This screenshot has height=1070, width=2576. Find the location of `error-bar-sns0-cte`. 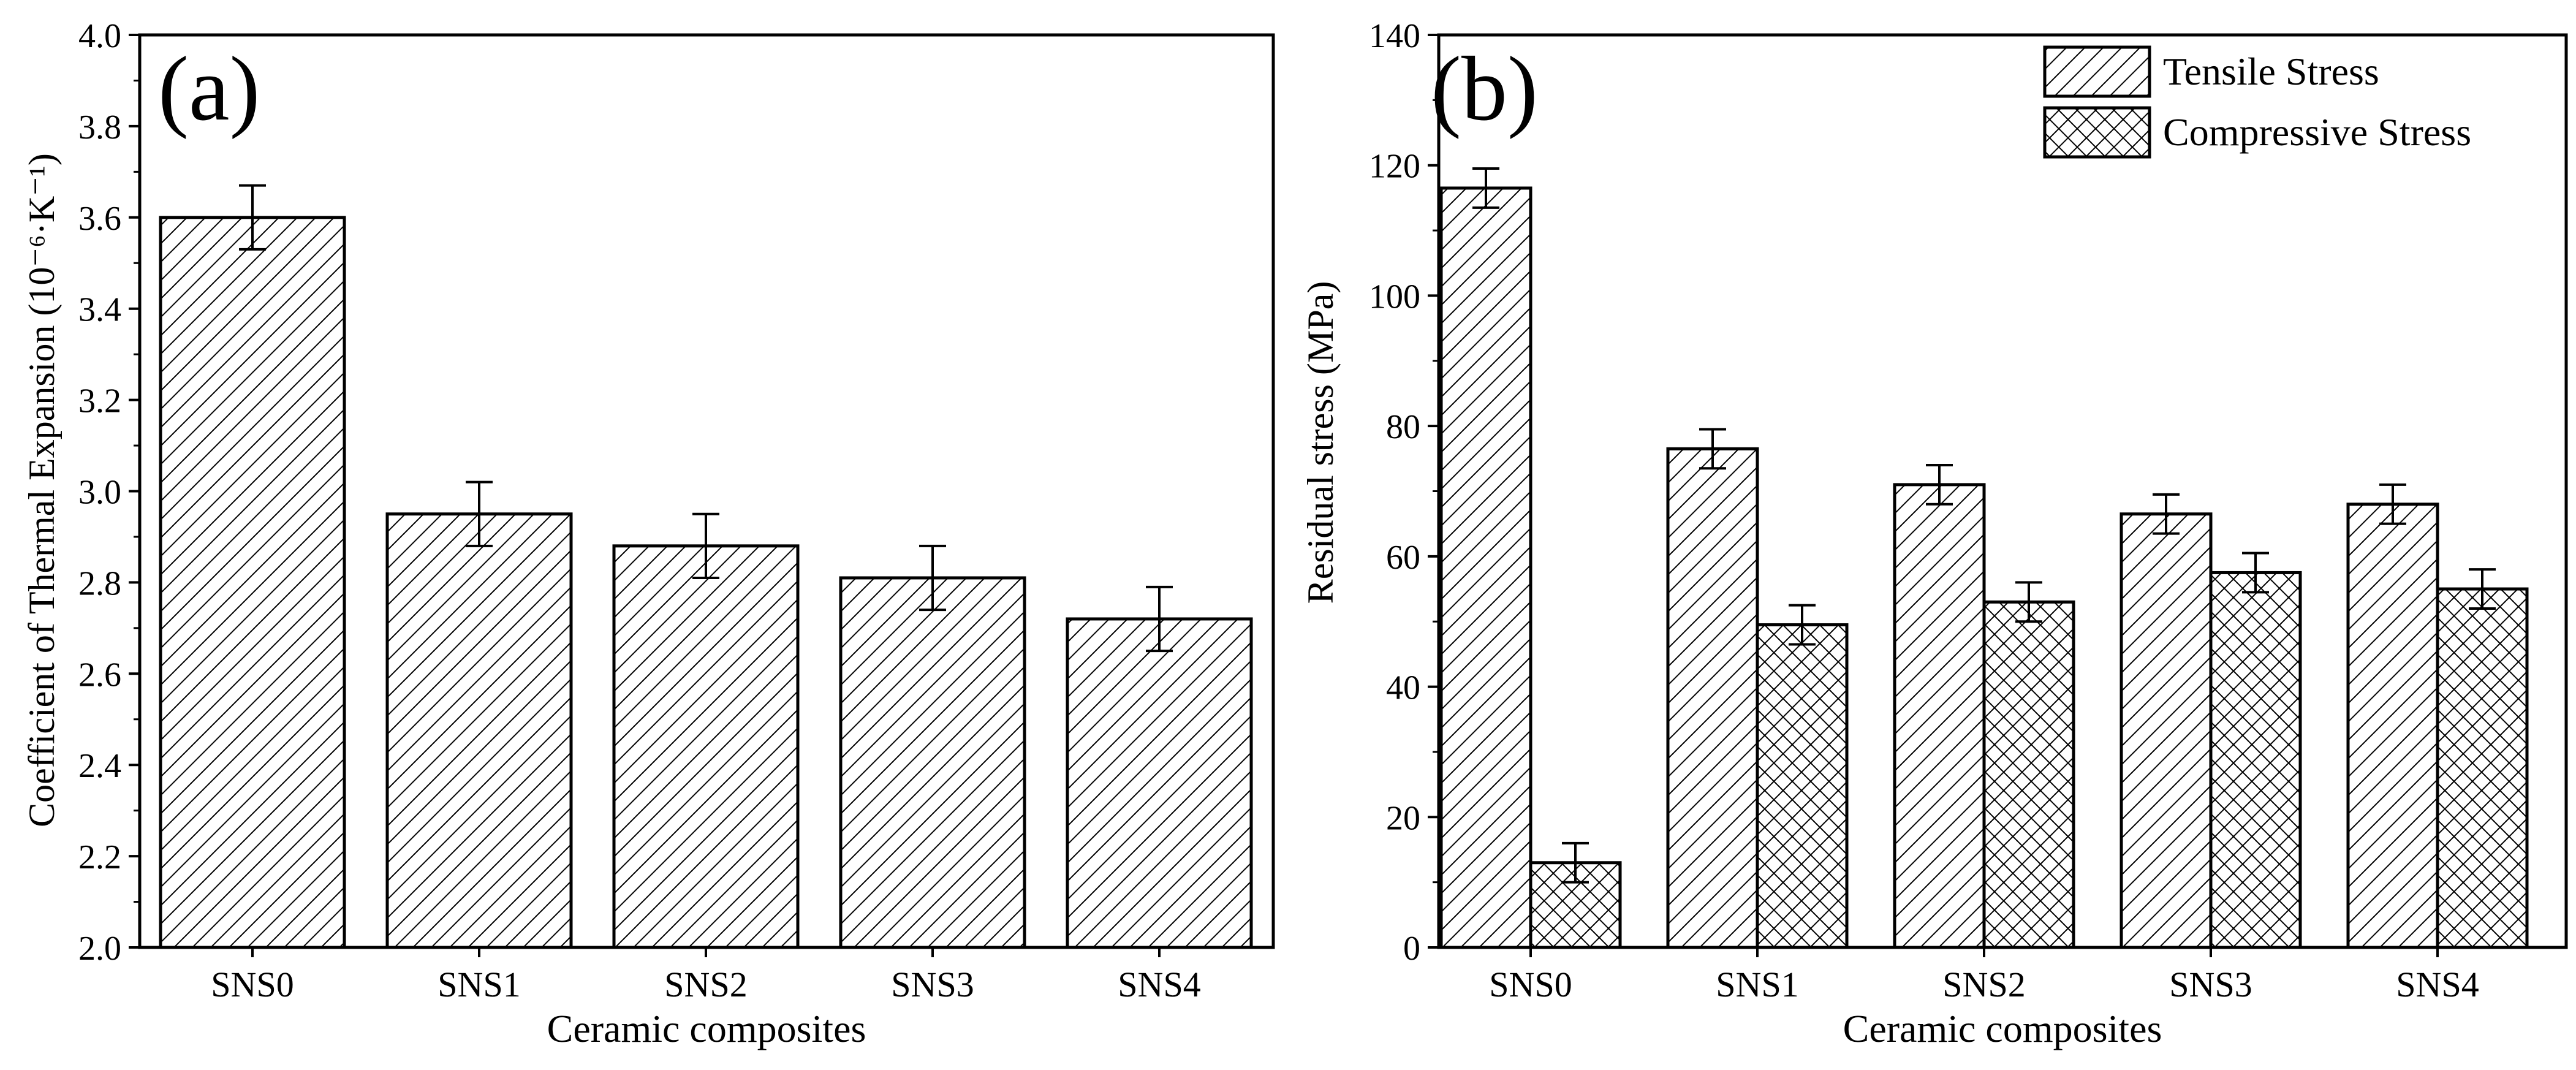

error-bar-sns0-cte is located at coordinates (252, 218).